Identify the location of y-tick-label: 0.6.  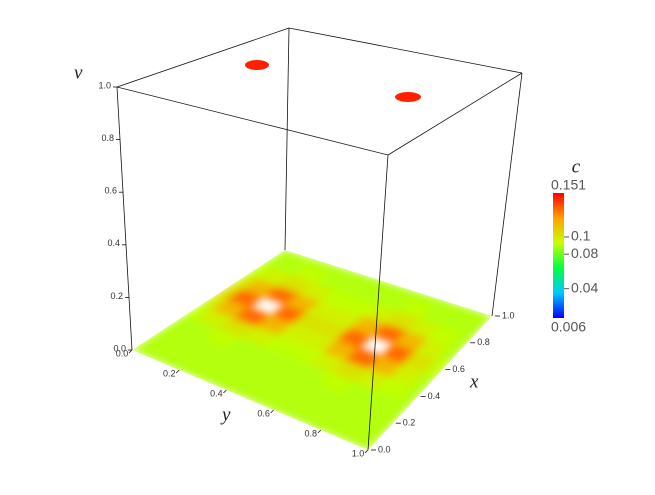
(263, 413).